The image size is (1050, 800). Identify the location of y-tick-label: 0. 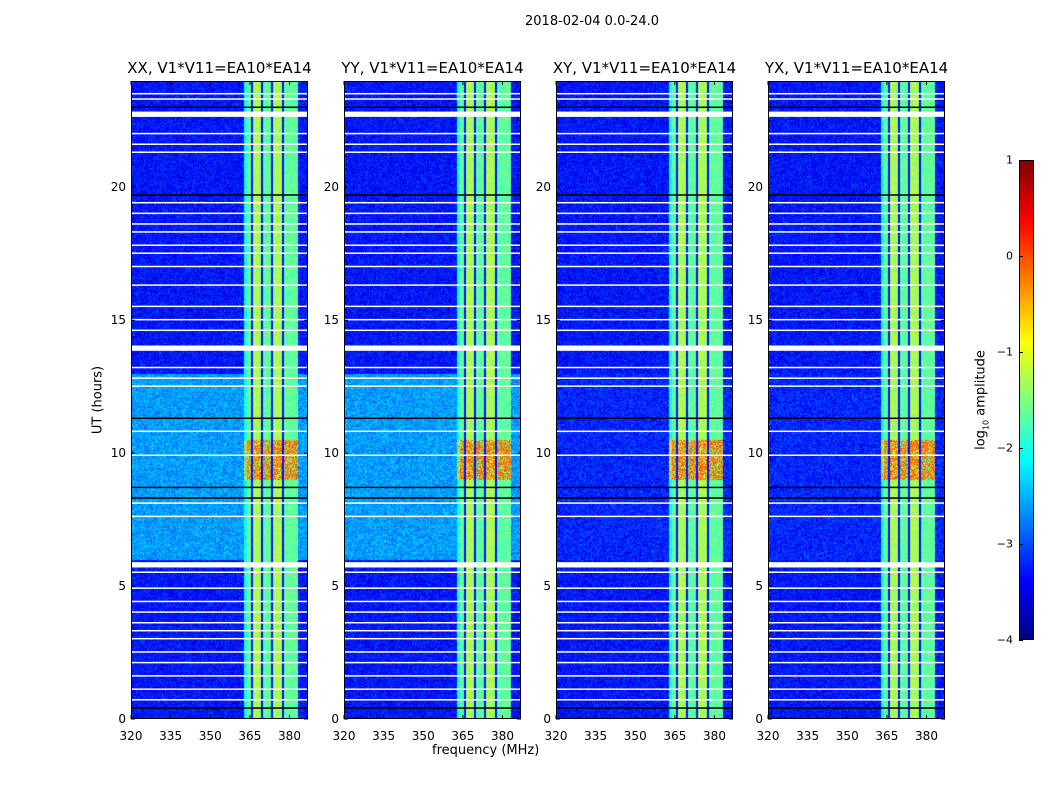
(122, 719).